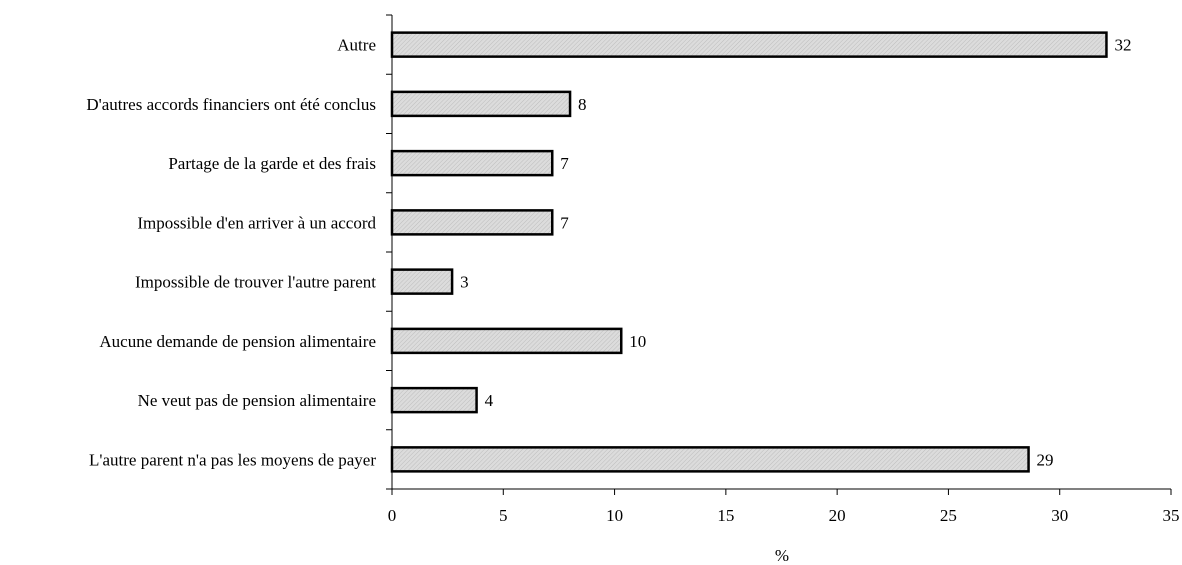 This screenshot has width=1182, height=565. I want to click on x-tick-label: 0, so click(392, 515).